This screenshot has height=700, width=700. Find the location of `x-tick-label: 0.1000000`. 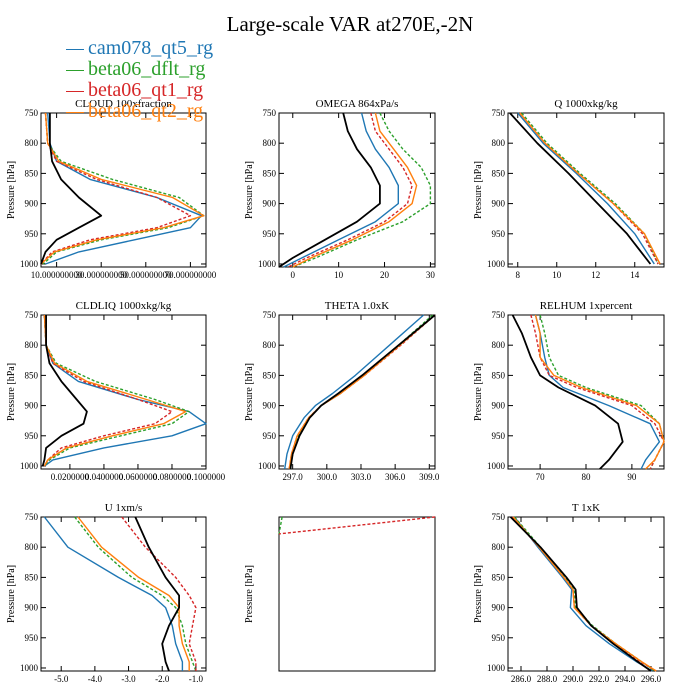

x-tick-label: 0.1000000 is located at coordinates (206, 477).